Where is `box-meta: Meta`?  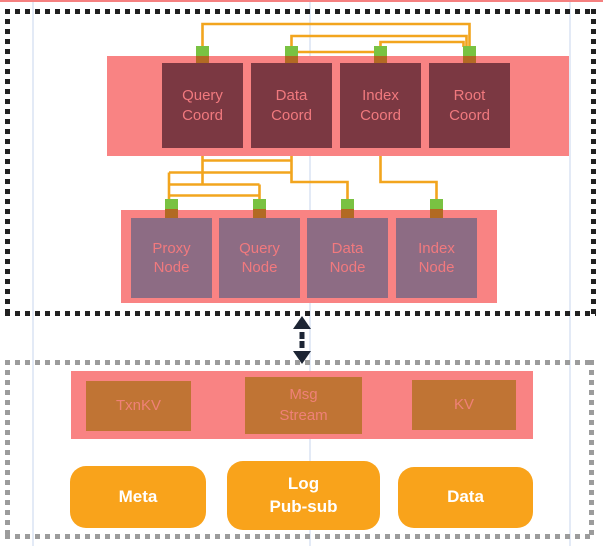 box-meta: Meta is located at coordinates (138, 497).